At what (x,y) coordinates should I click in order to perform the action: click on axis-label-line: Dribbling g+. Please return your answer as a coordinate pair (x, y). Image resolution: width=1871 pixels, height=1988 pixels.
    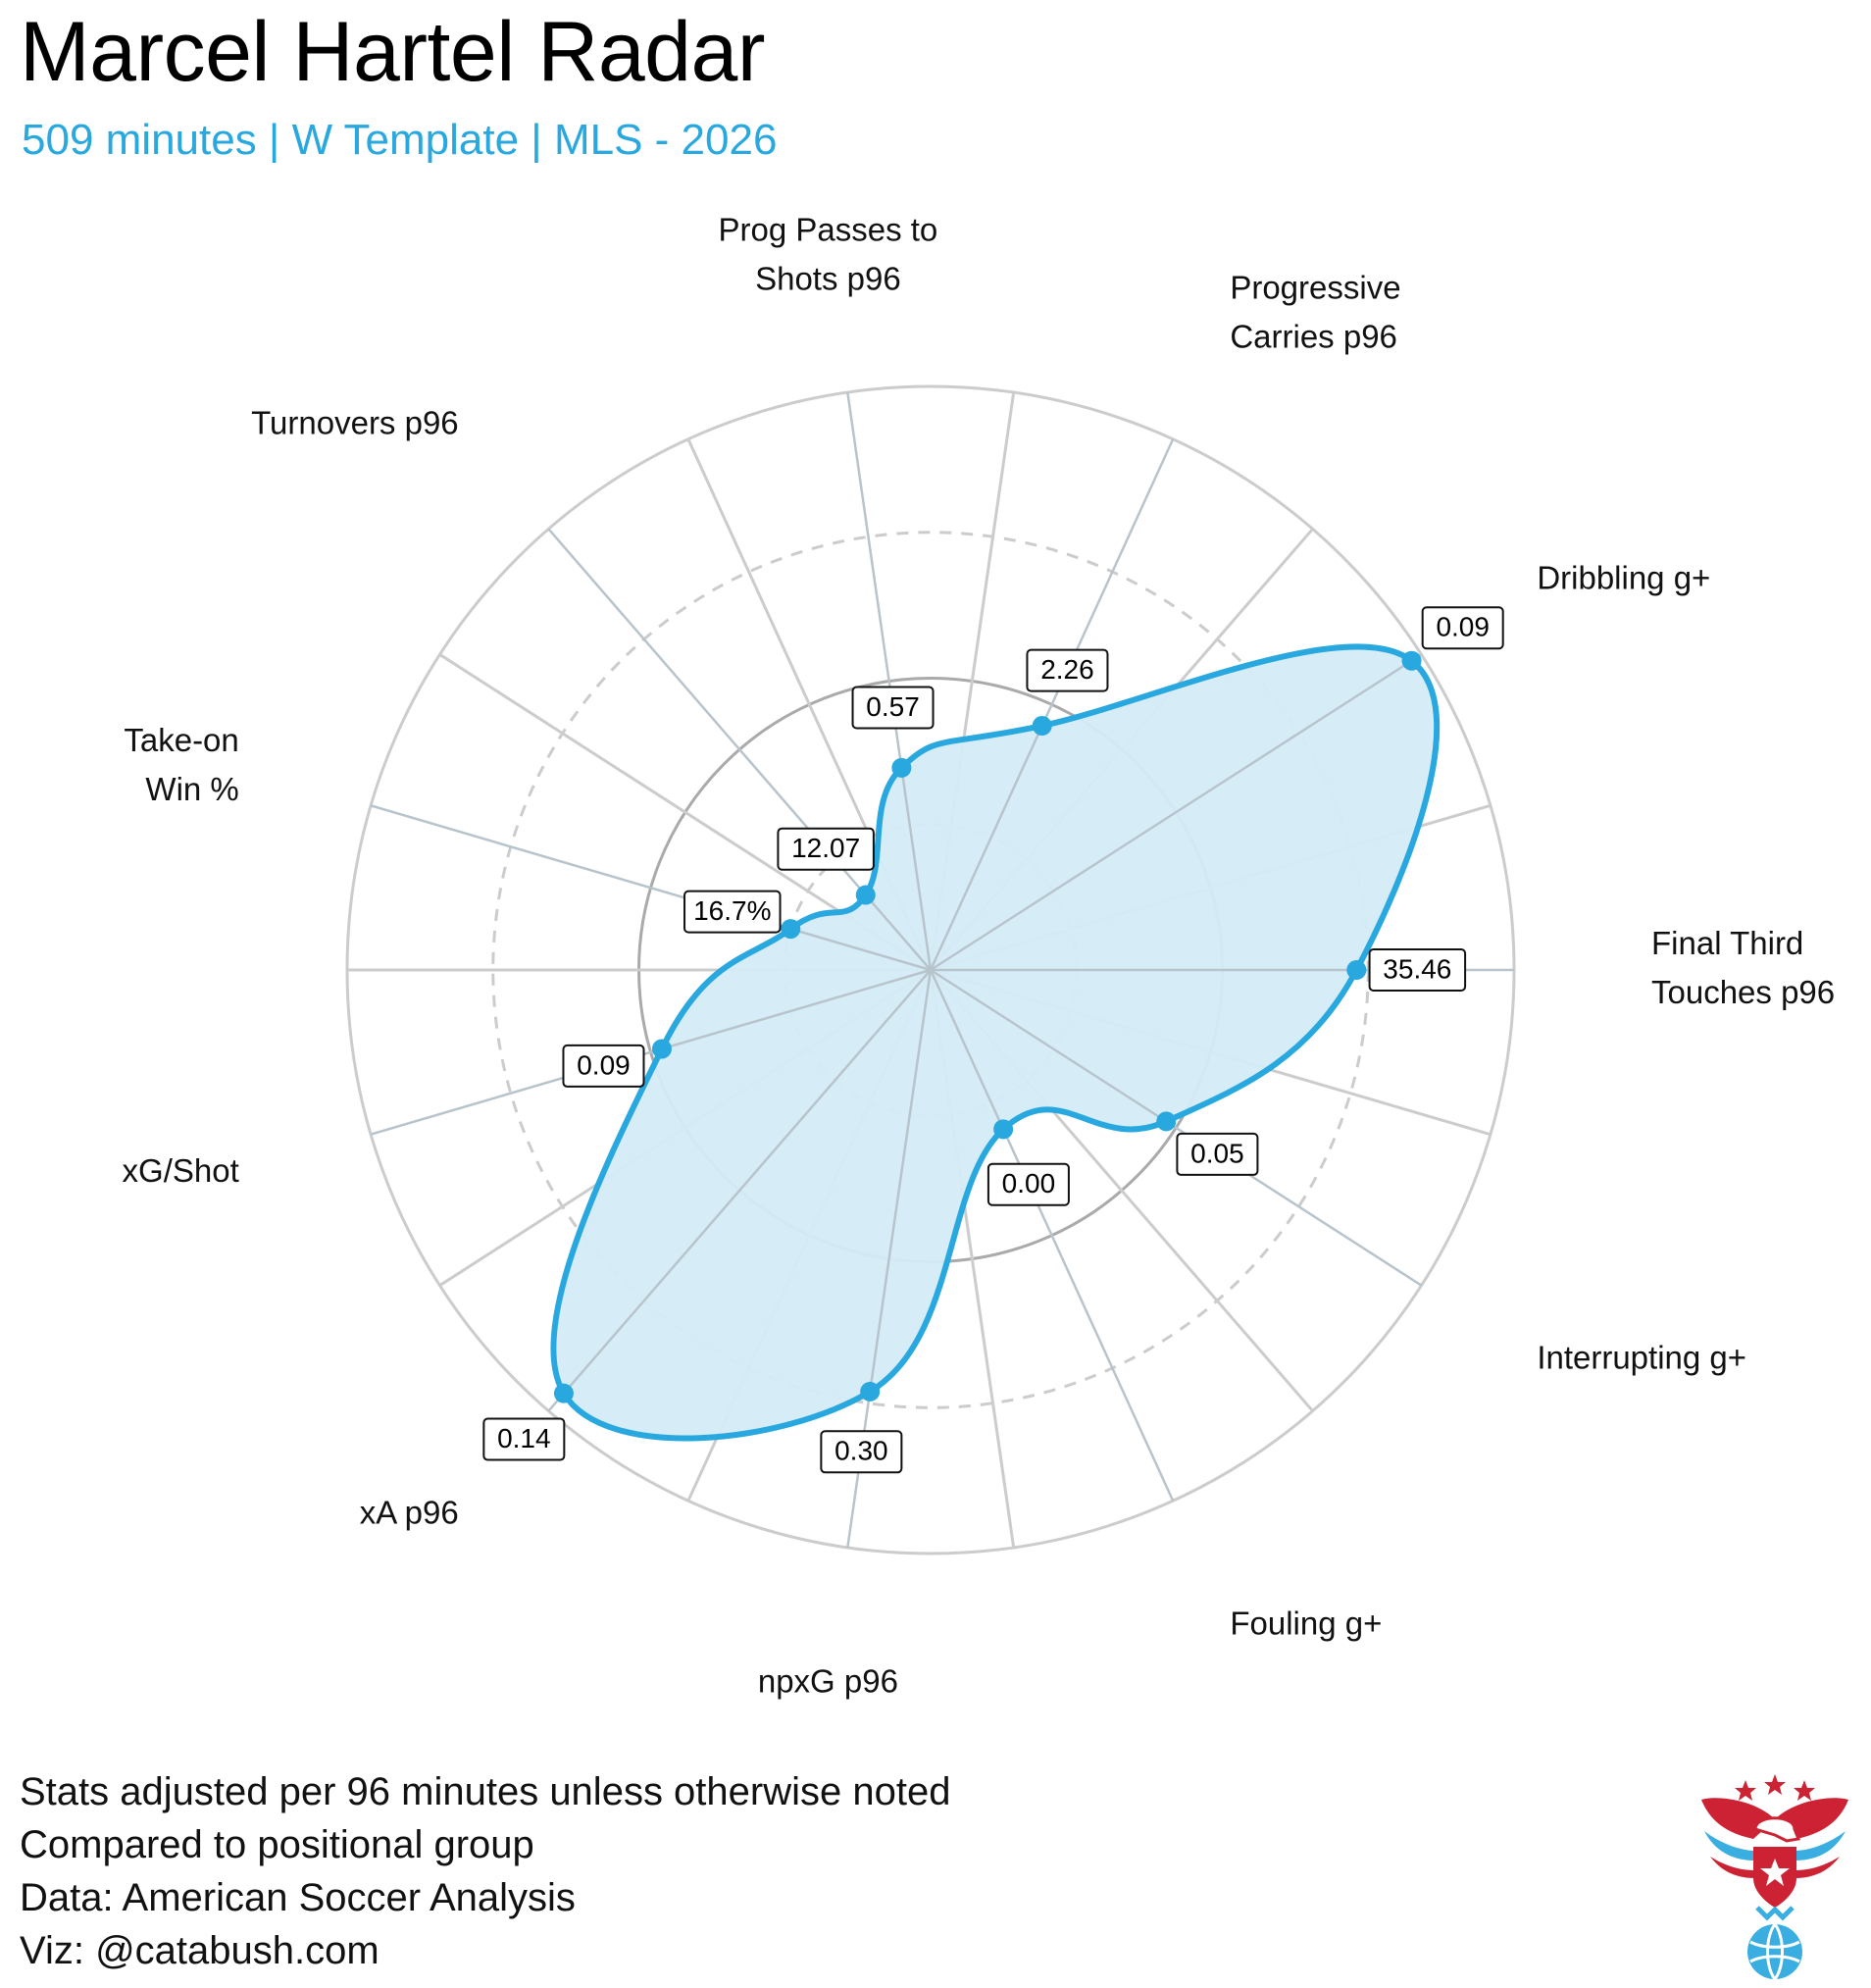
    Looking at the image, I should click on (1623, 577).